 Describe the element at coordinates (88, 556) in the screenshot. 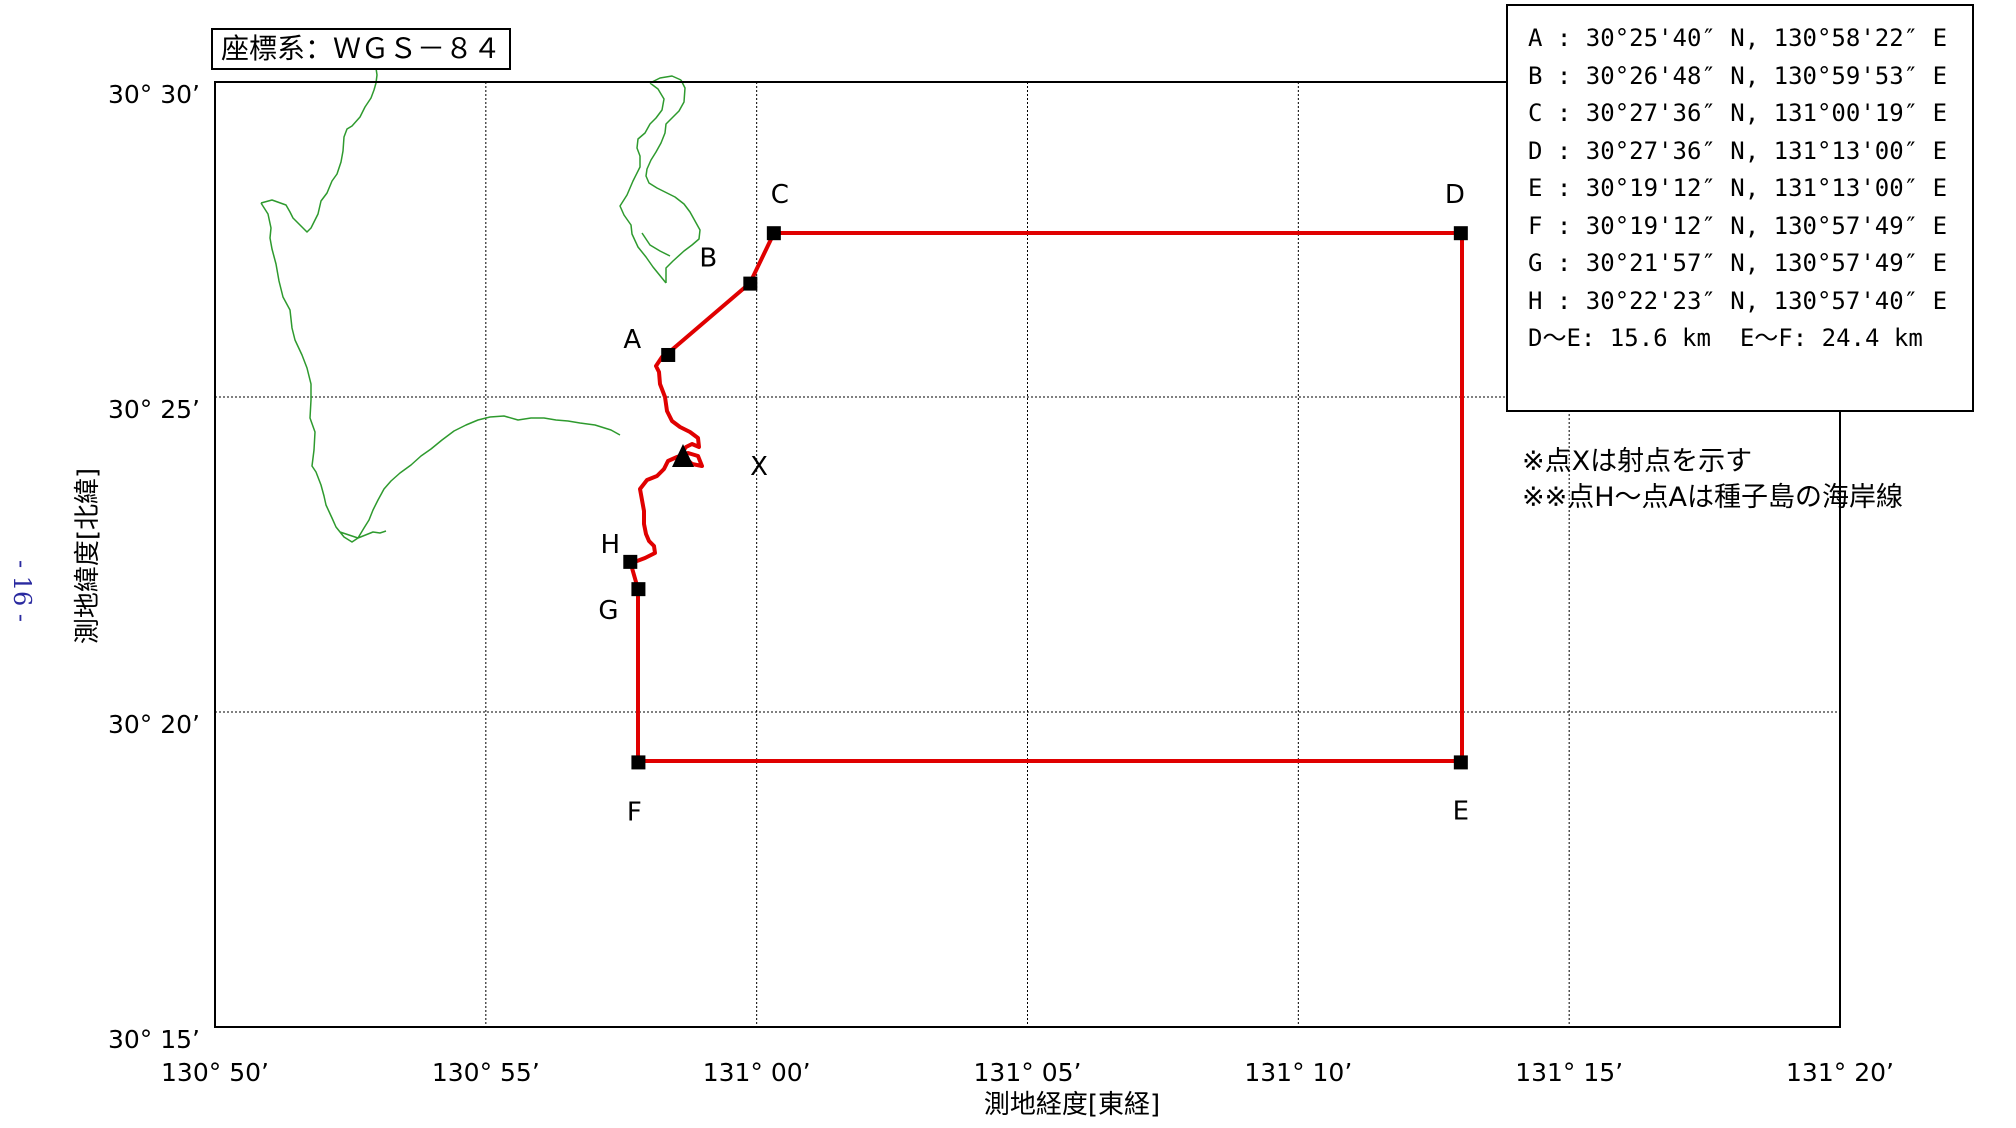

I see `y-axis-label: 測地緯度[北緯]` at that location.